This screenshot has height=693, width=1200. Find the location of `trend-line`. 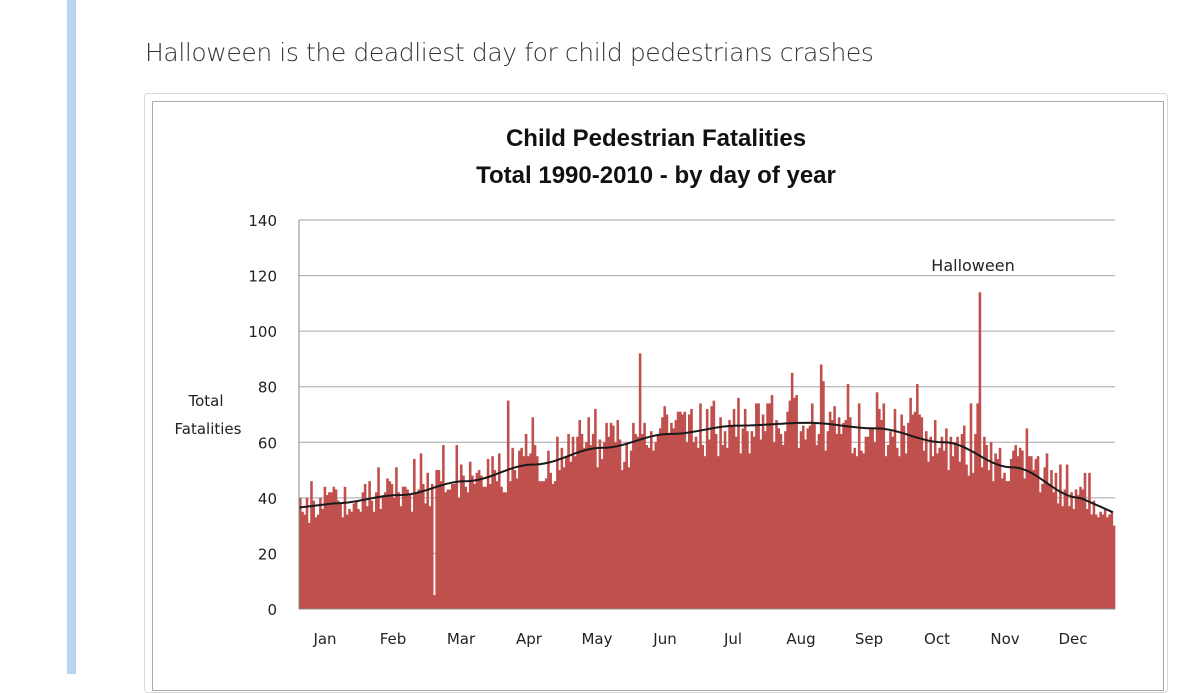

trend-line is located at coordinates (706, 467).